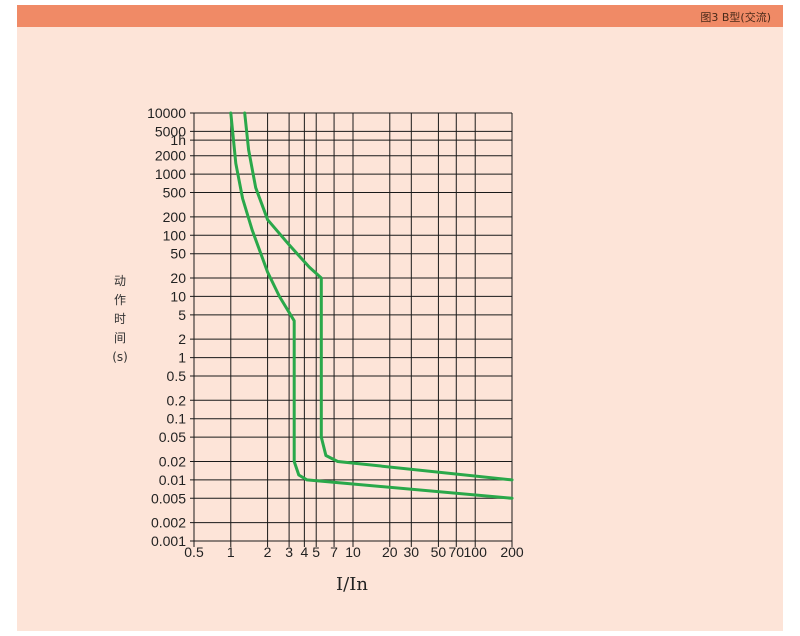  Describe the element at coordinates (182, 315) in the screenshot. I see `y-tick-label: 5` at that location.